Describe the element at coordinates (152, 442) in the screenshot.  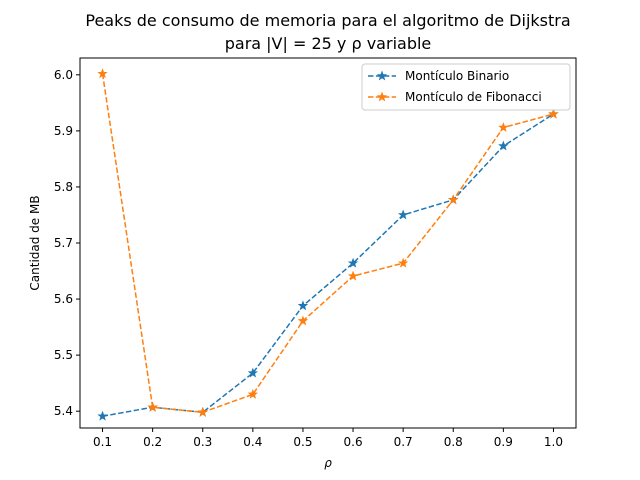
I see `x-tick-label: 0.2` at that location.